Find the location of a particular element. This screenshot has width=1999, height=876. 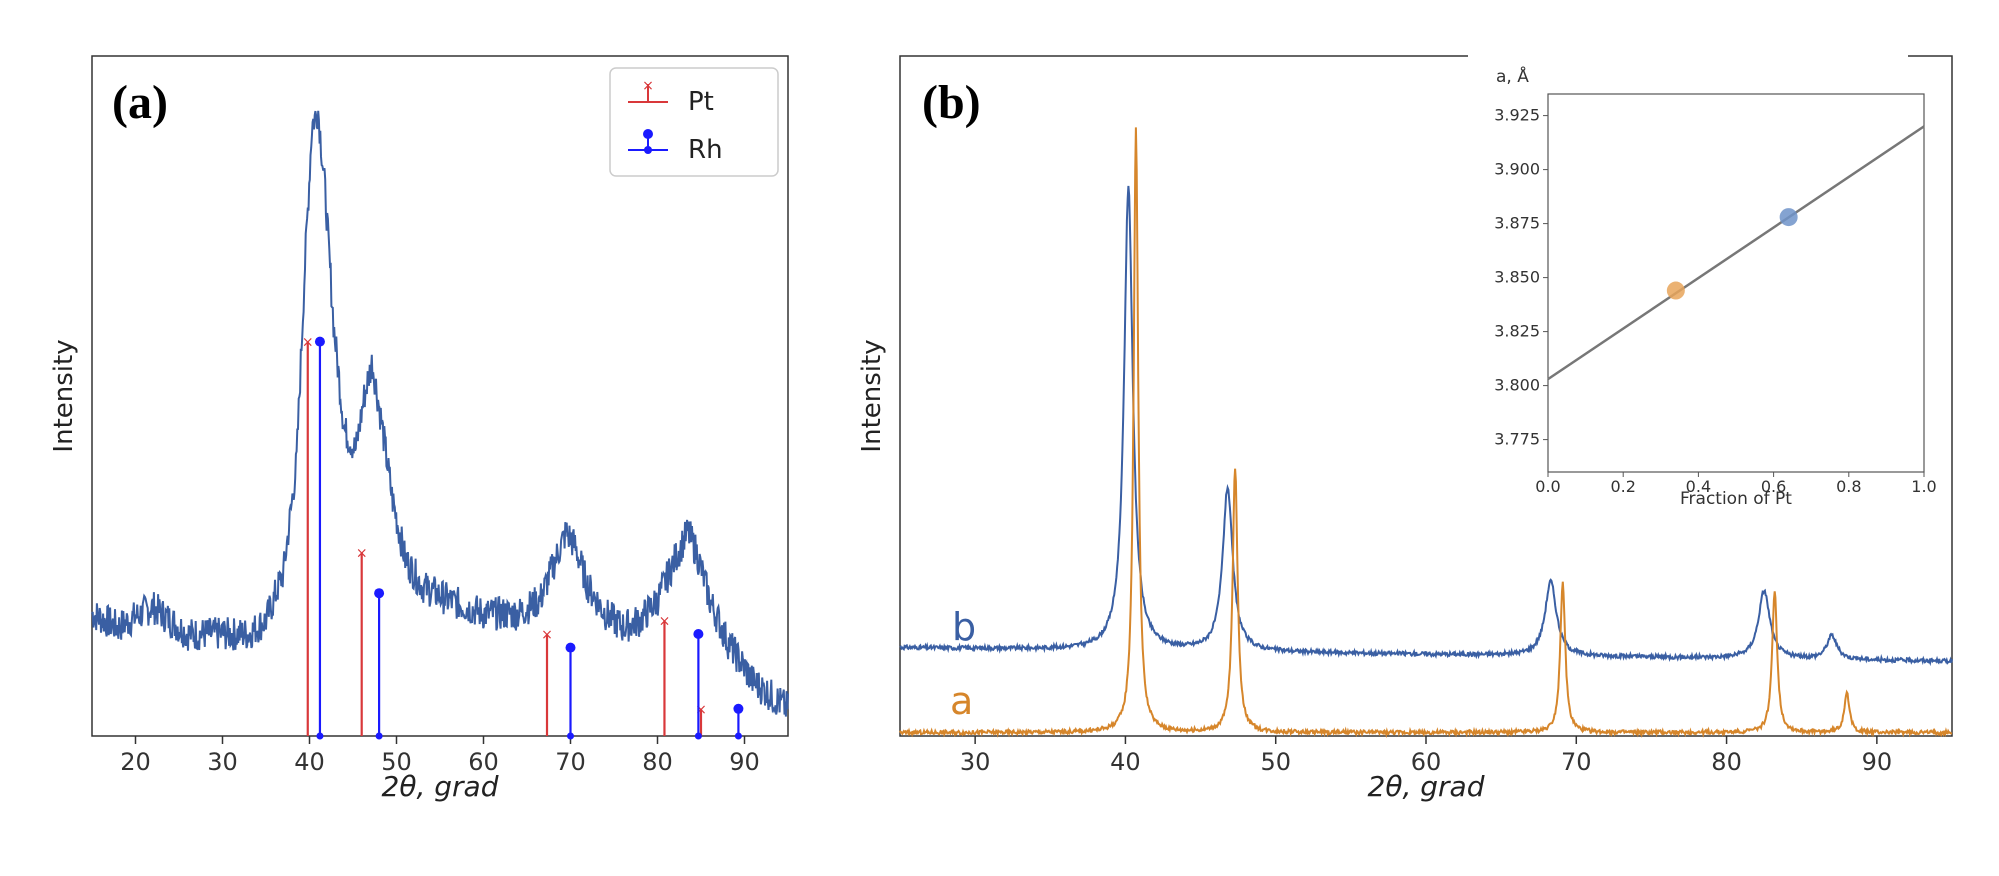

panel-a-legend: × Pt Rh is located at coordinates (694, 122).